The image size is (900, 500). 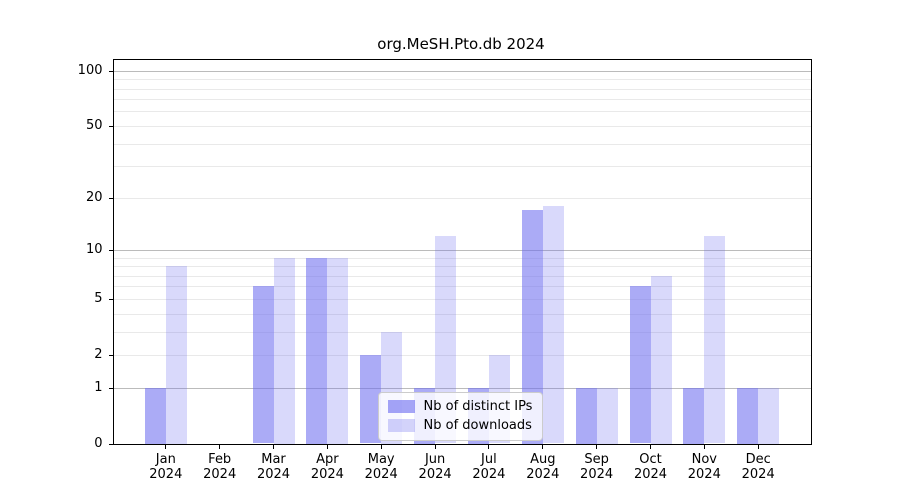 I want to click on bar-aug-distinct-ips, so click(x=532, y=327).